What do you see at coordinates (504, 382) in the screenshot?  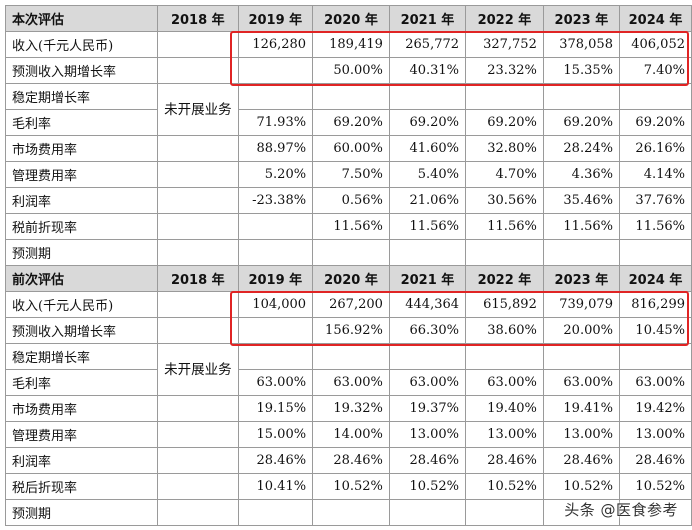 I see `value-cell: 63.00%` at bounding box center [504, 382].